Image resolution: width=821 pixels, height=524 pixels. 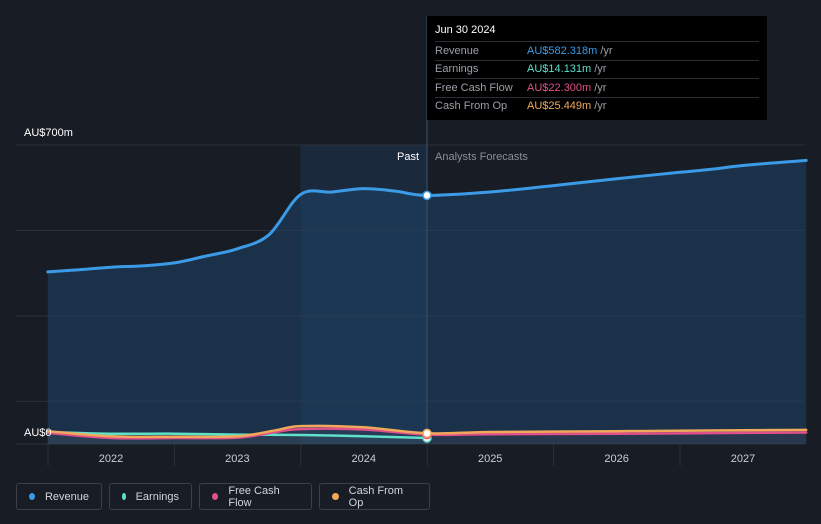 I want to click on y-axis-top-label: AU$700m, so click(x=48, y=133).